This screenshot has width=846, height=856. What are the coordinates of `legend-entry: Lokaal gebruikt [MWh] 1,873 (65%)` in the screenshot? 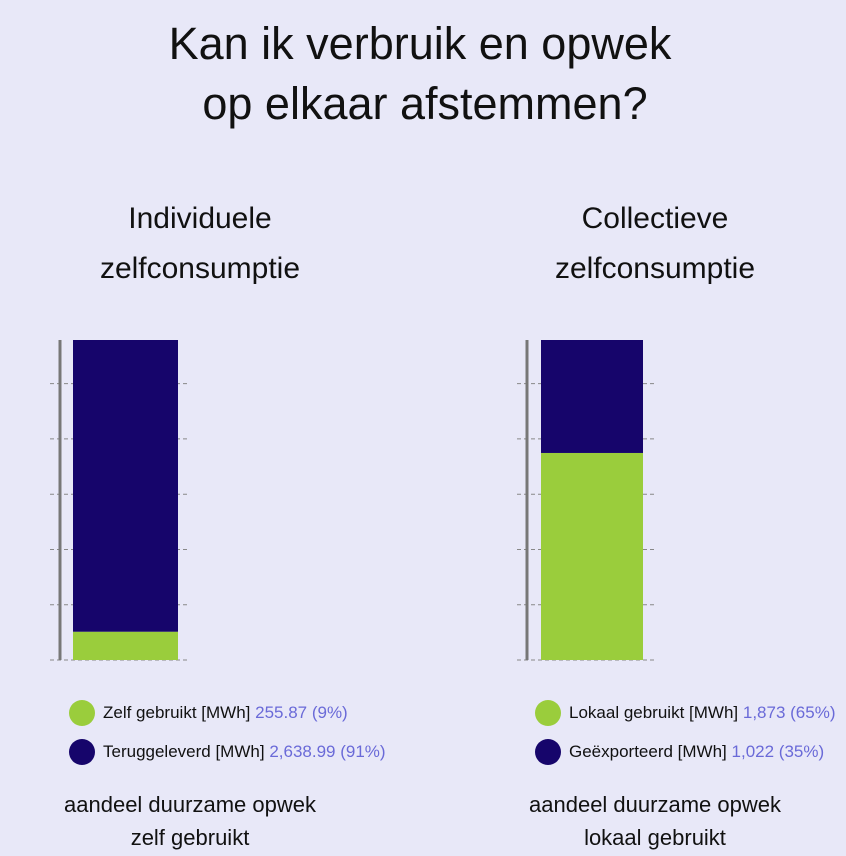 It's located at (702, 712).